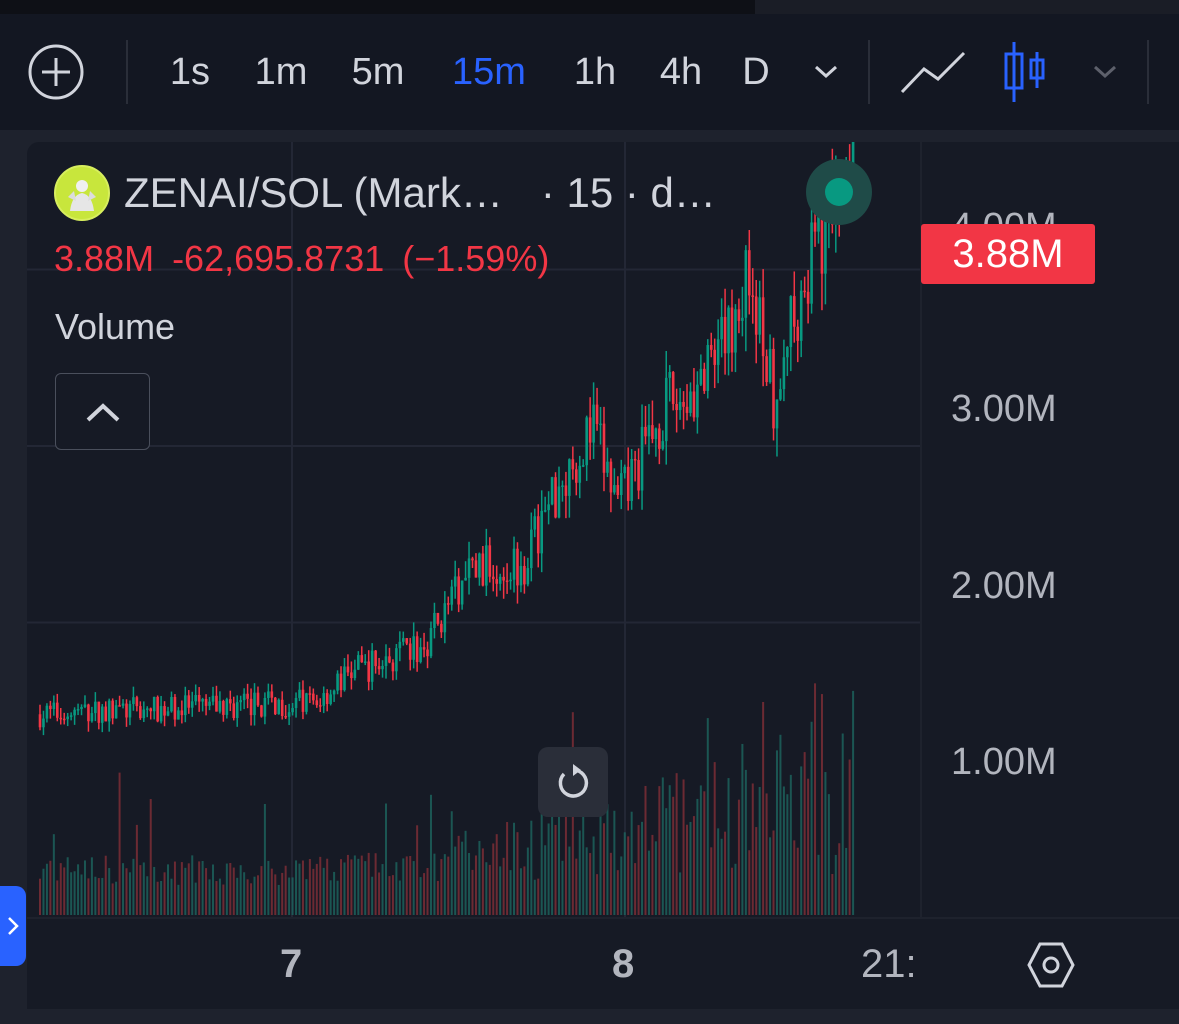 The height and width of the screenshot is (1024, 1179). I want to click on chevron-down-icon, so click(1105, 72).